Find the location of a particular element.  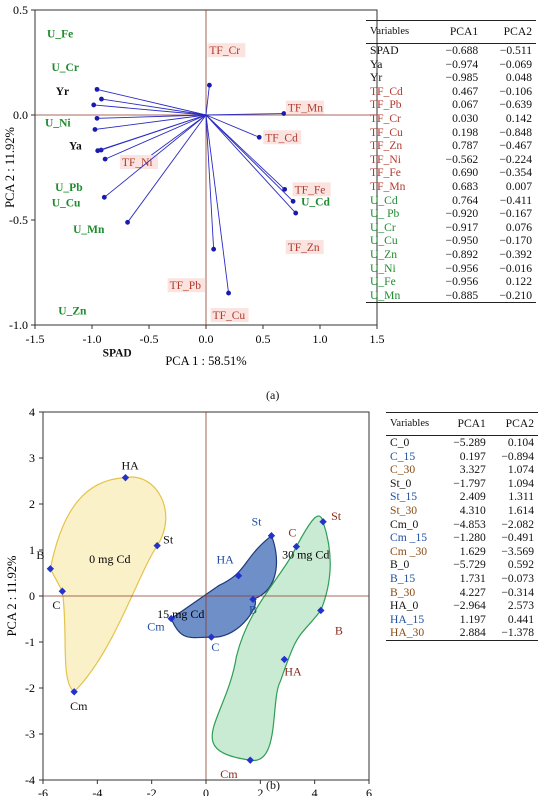

group-label: 0 mg Cd is located at coordinates (109, 559).